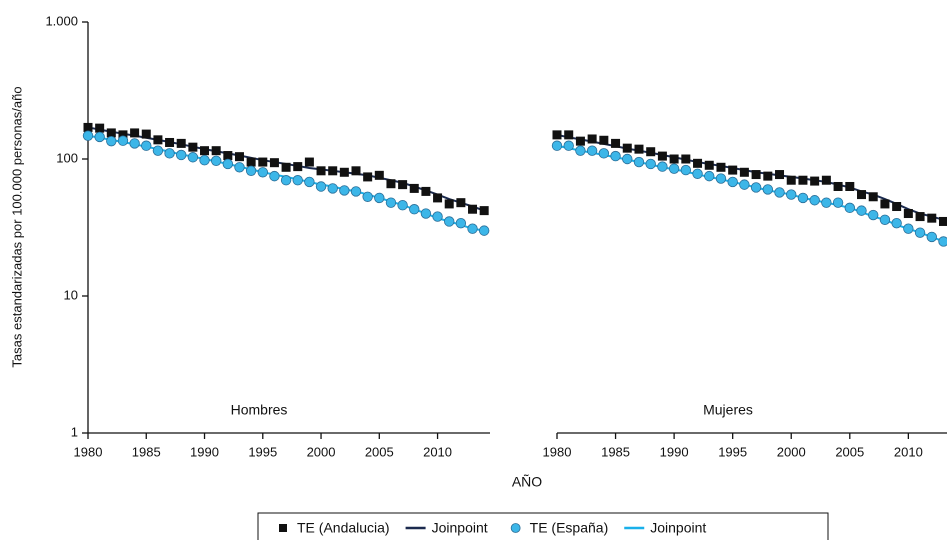 The width and height of the screenshot is (947, 540). I want to click on legend-square, so click(283, 528).